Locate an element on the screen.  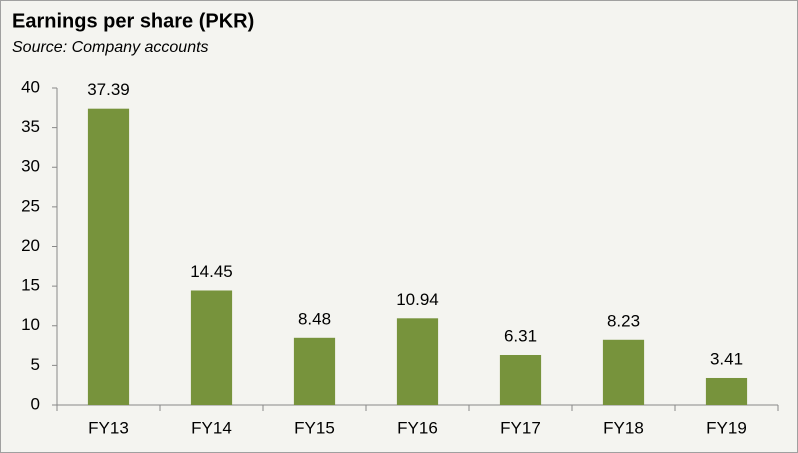
y-tick-label: 5 is located at coordinates (35, 364).